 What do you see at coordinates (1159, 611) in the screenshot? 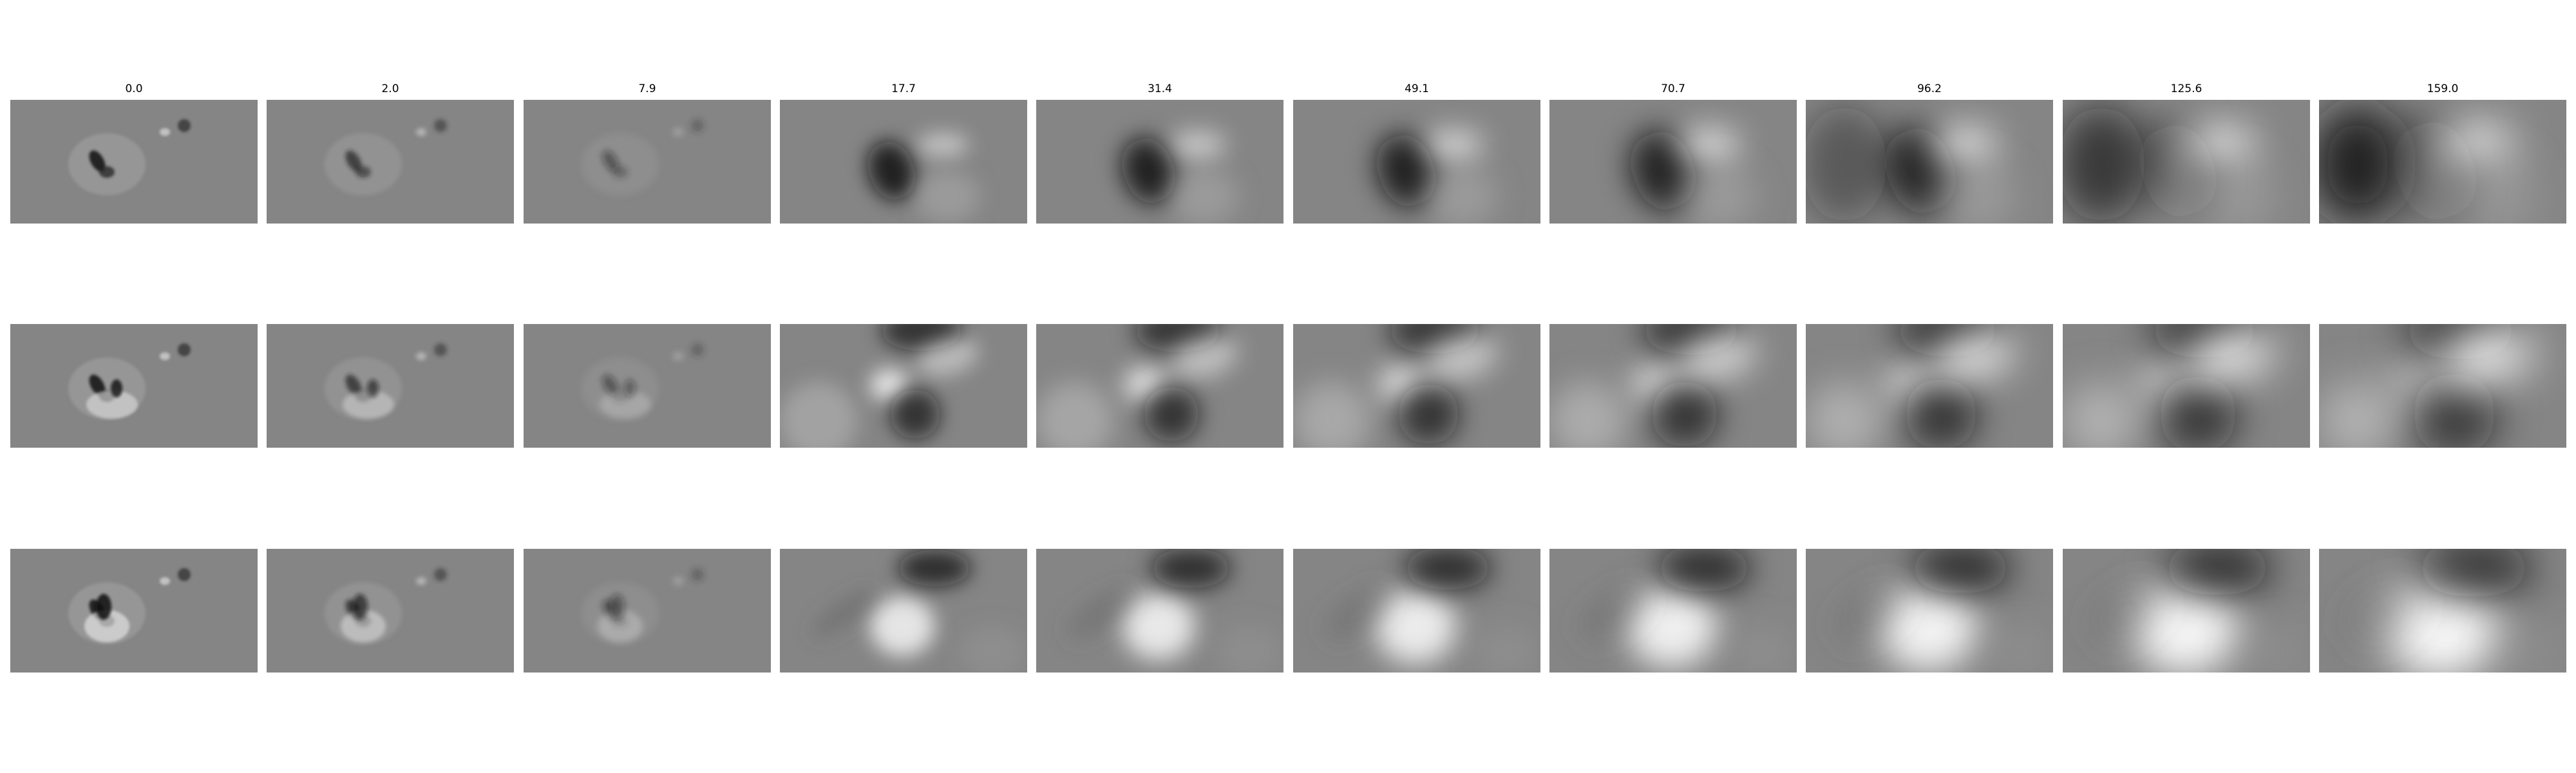
I see `image-panel-r3-c5` at bounding box center [1159, 611].